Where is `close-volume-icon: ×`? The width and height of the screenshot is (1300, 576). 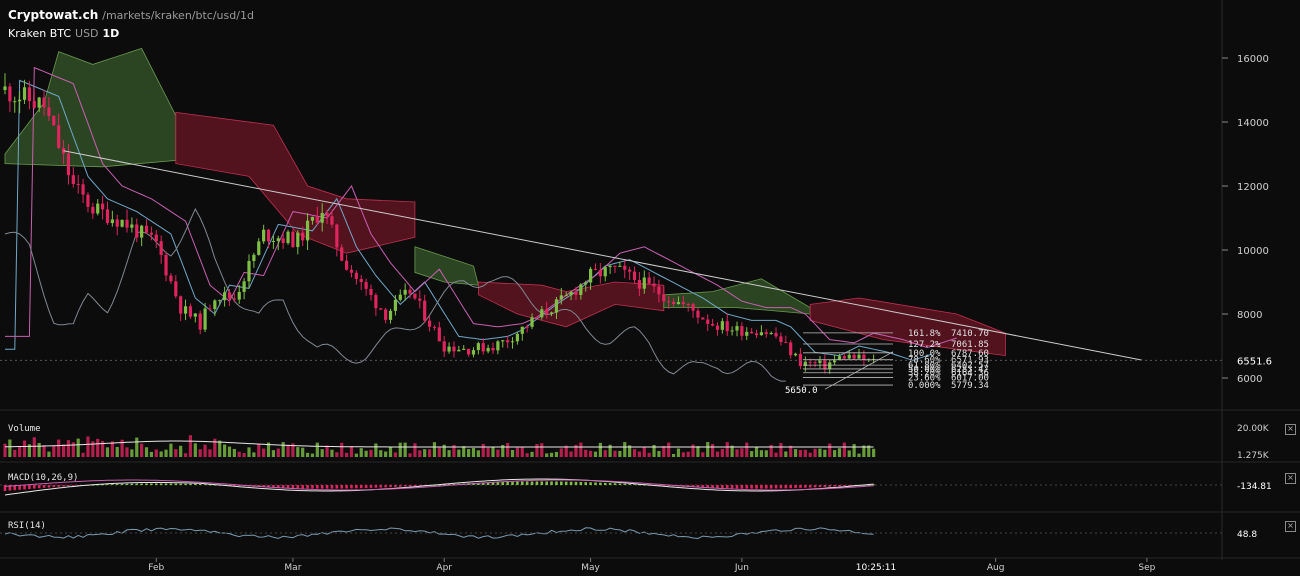
close-volume-icon: × is located at coordinates (1290, 429).